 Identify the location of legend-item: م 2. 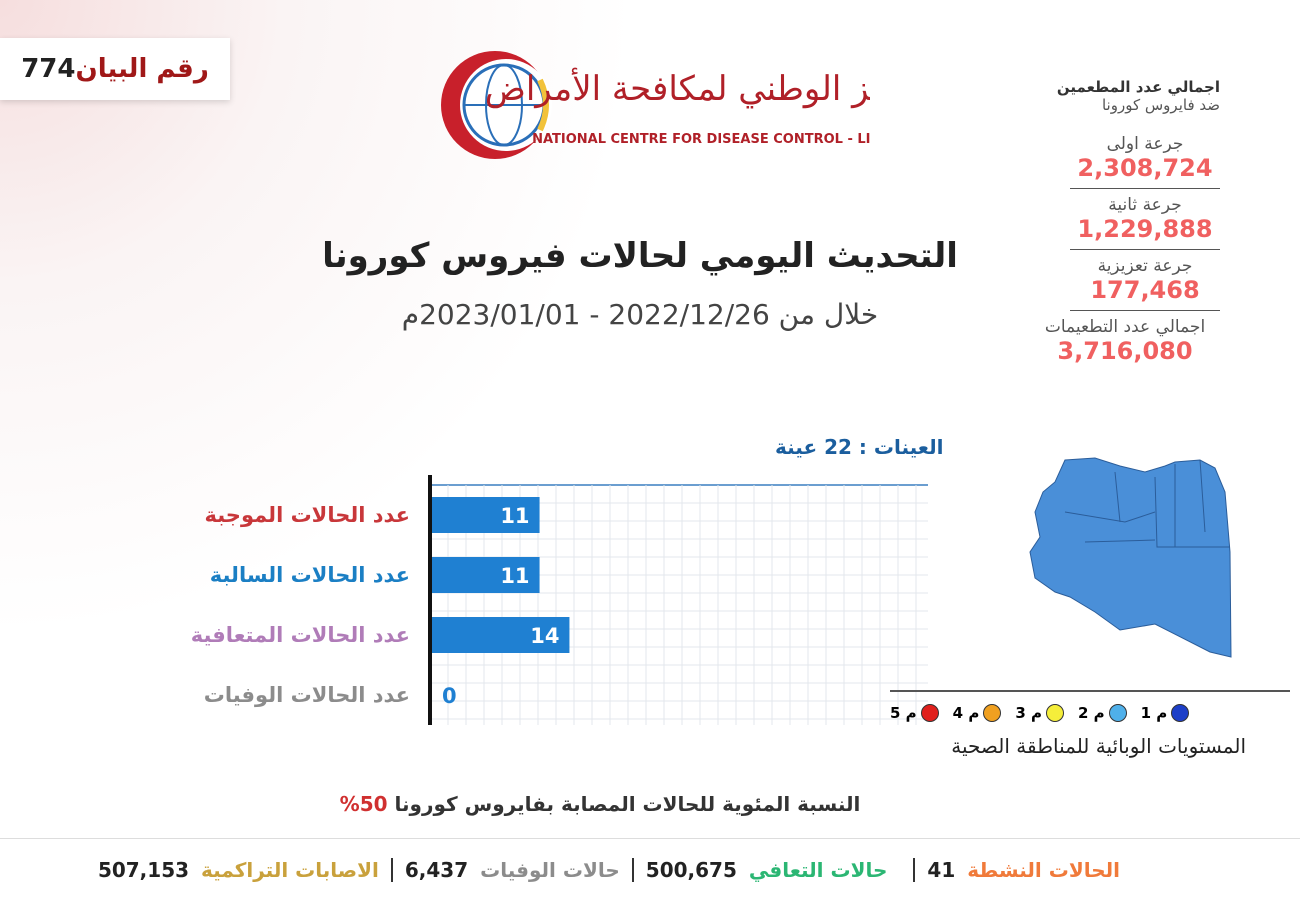
(1102, 713).